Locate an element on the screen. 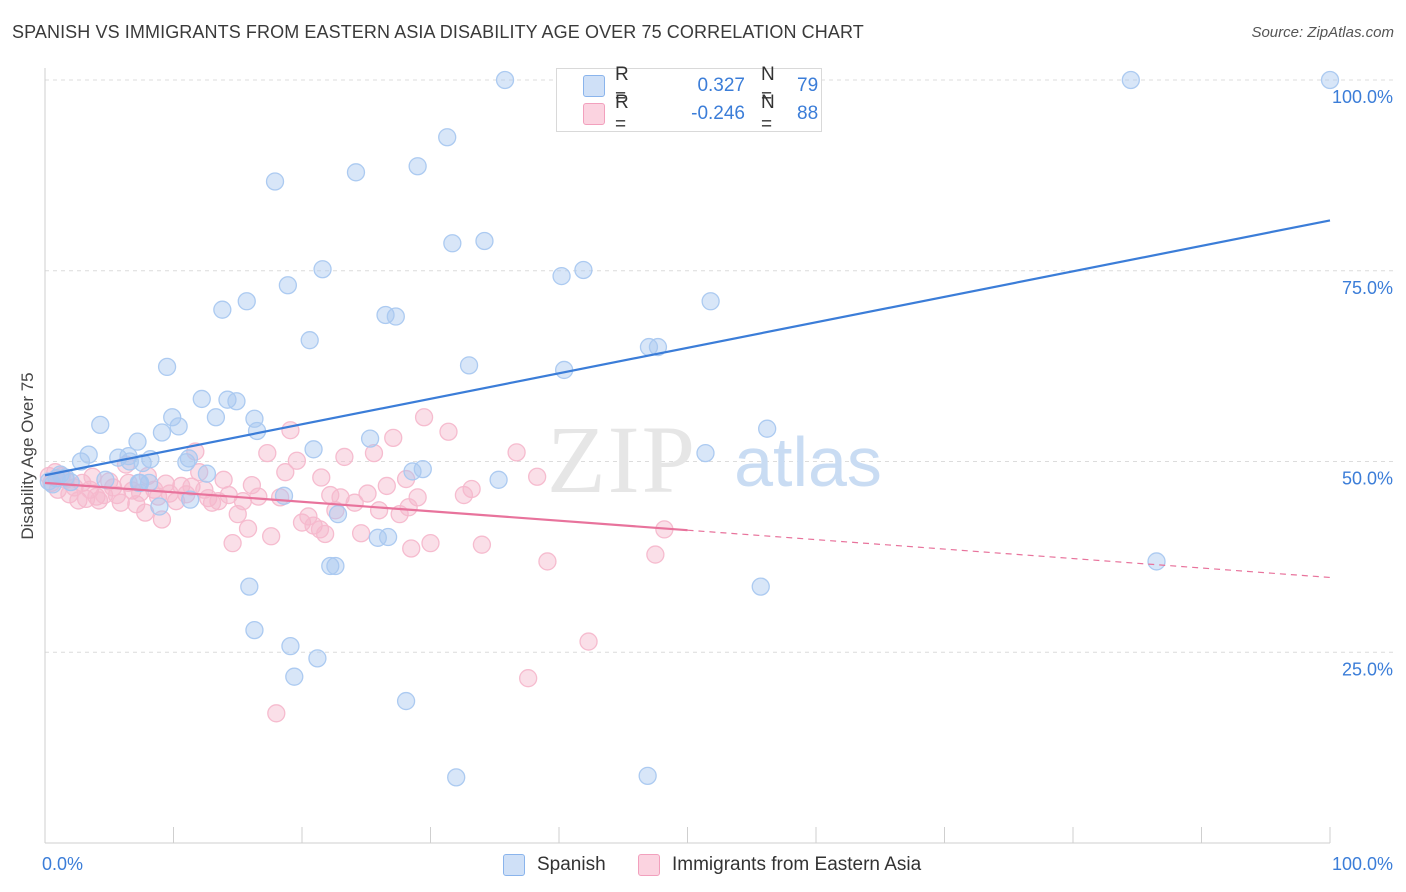 The width and height of the screenshot is (1406, 892). legend-r-value: 0.327 is located at coordinates (721, 85).